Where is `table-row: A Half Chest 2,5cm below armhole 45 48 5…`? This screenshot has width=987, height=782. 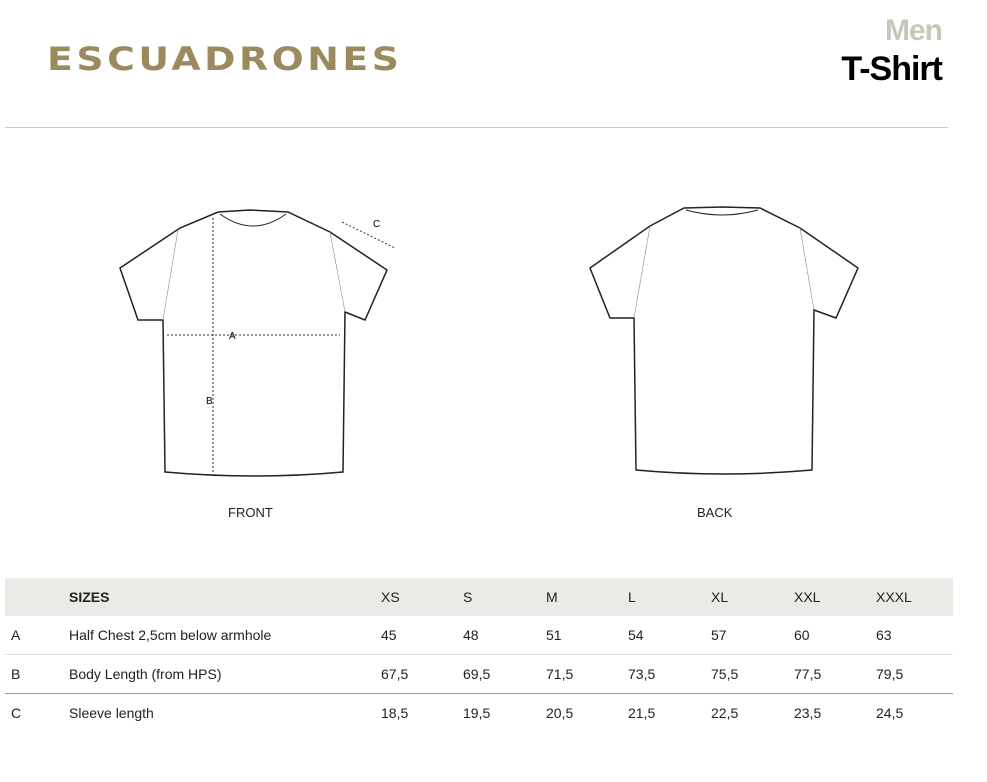 table-row: A Half Chest 2,5cm below armhole 45 48 5… is located at coordinates (479, 635).